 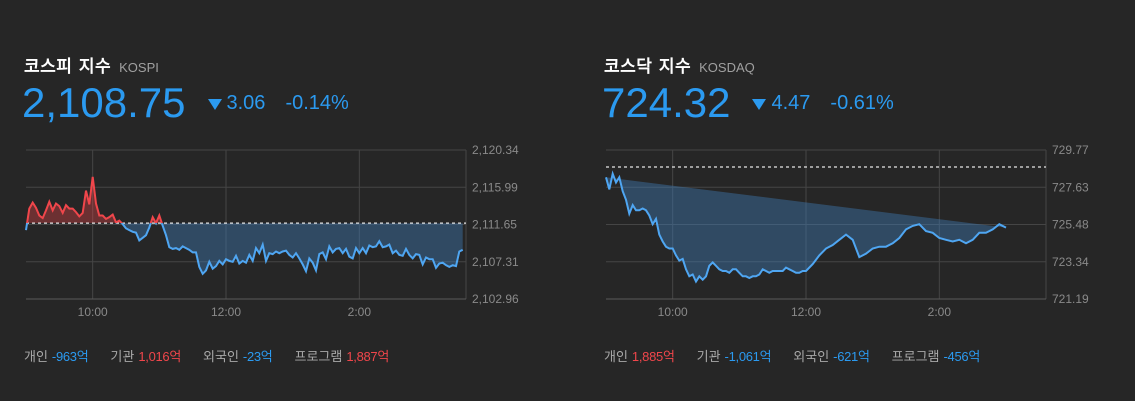 What do you see at coordinates (1070, 187) in the screenshot?
I see `y-tick-label: 727.63` at bounding box center [1070, 187].